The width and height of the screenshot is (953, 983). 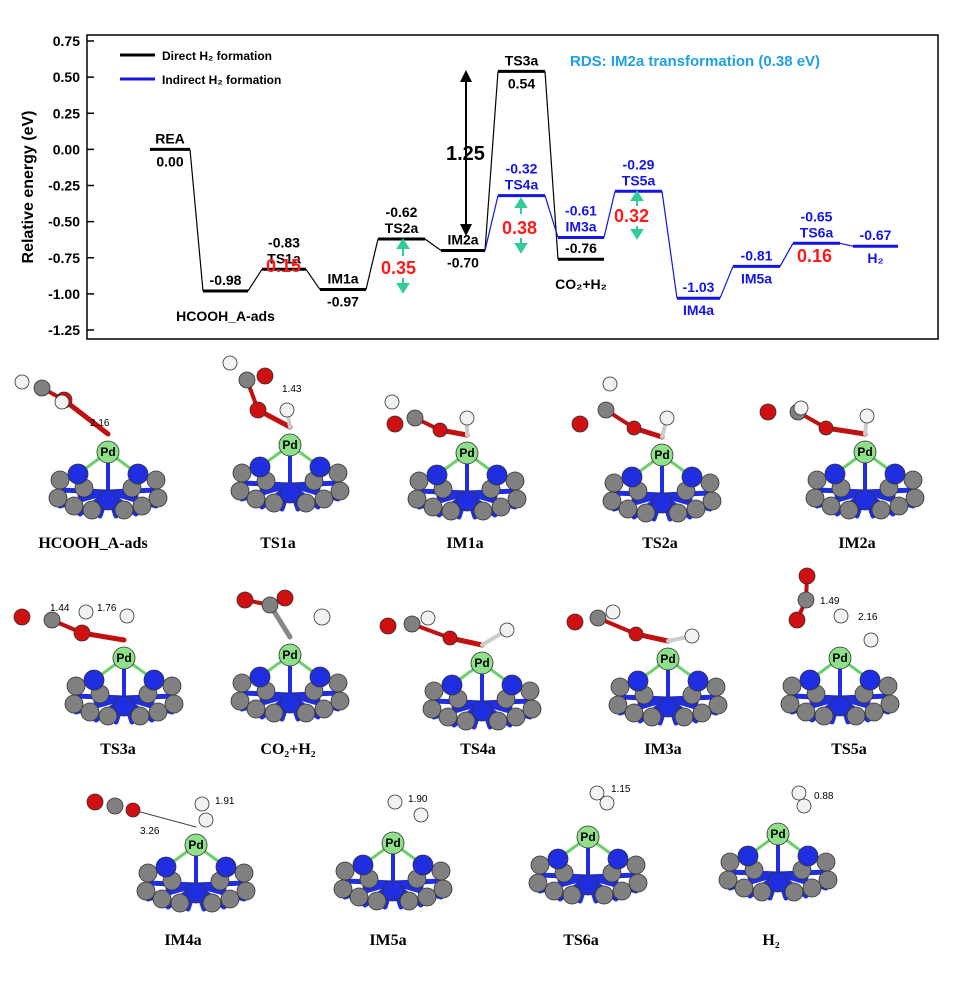 I want to click on structure-label: TS5a, so click(x=849, y=749).